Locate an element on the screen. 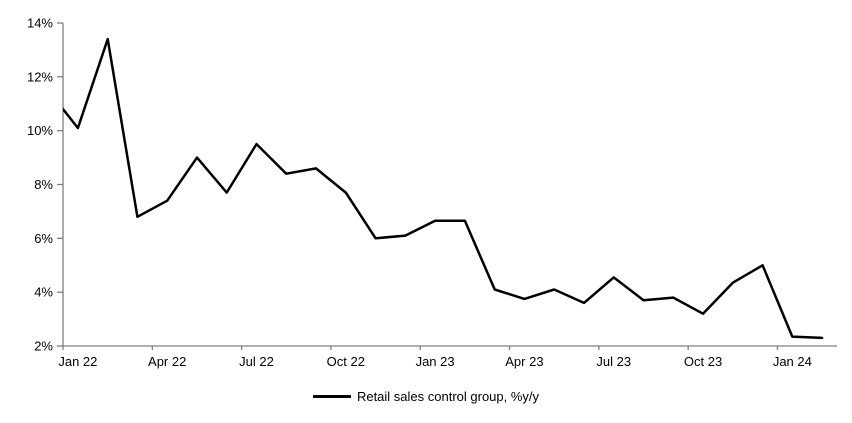 This screenshot has width=852, height=423. y-tick-label: 2% is located at coordinates (43, 346).